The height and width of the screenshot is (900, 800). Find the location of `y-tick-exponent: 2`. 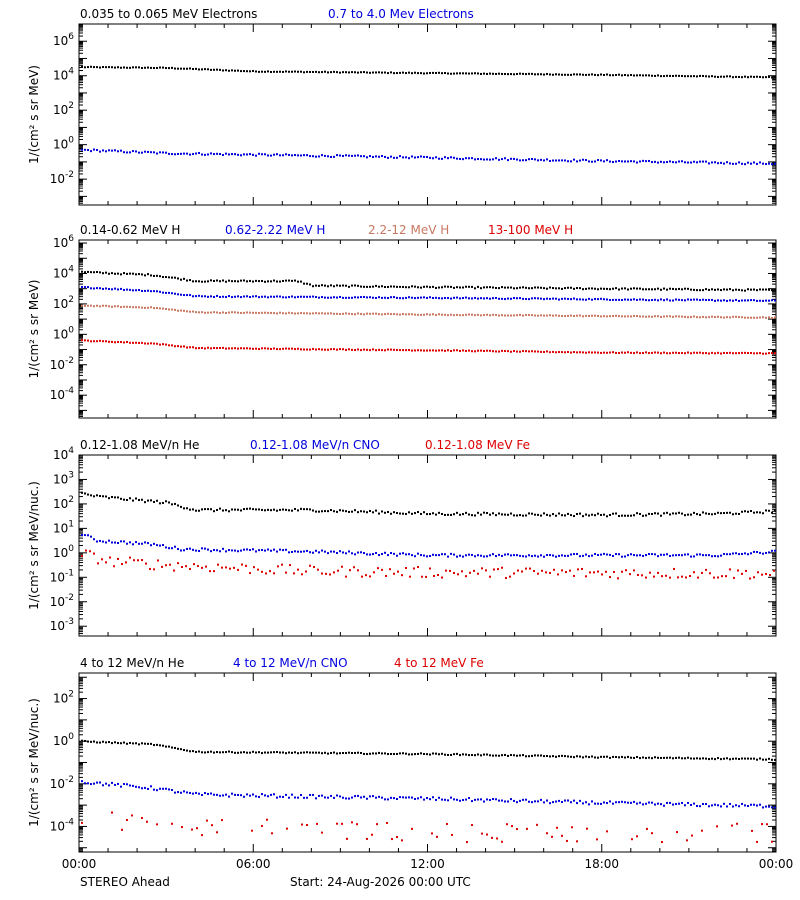

y-tick-exponent: 2 is located at coordinates (71, 106).